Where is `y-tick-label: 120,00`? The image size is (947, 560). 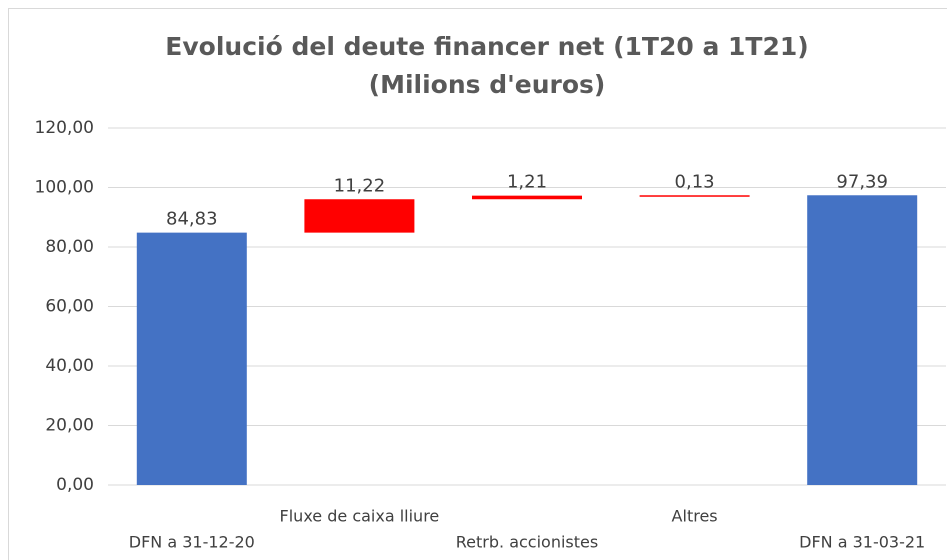 y-tick-label: 120,00 is located at coordinates (64, 128).